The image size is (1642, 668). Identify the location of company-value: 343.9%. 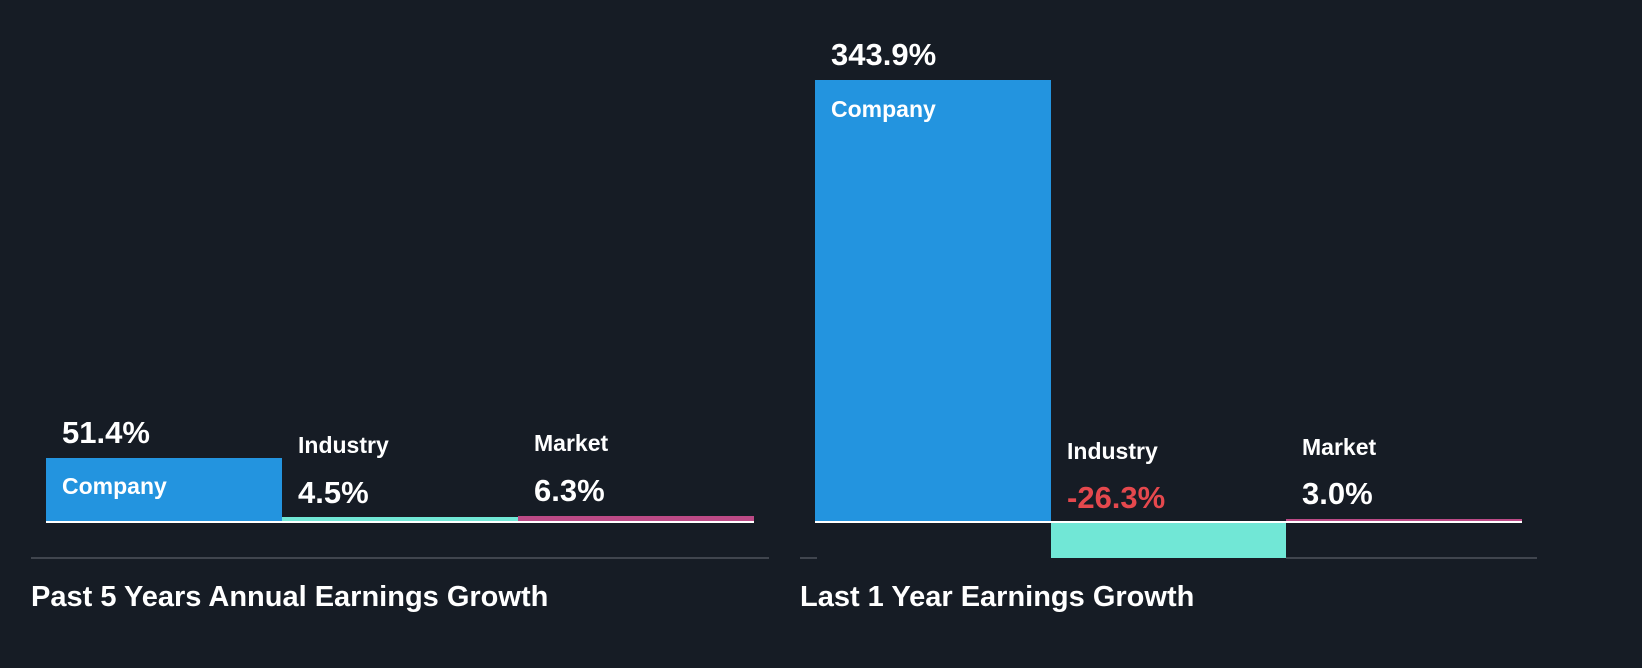
(884, 54).